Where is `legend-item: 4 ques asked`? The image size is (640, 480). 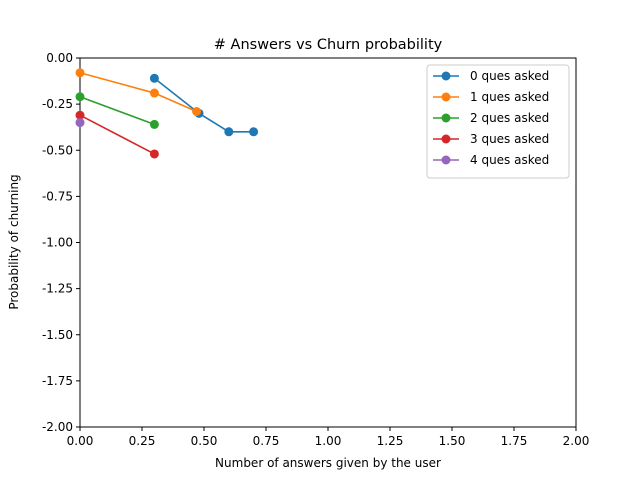 legend-item: 4 ques asked is located at coordinates (491, 160).